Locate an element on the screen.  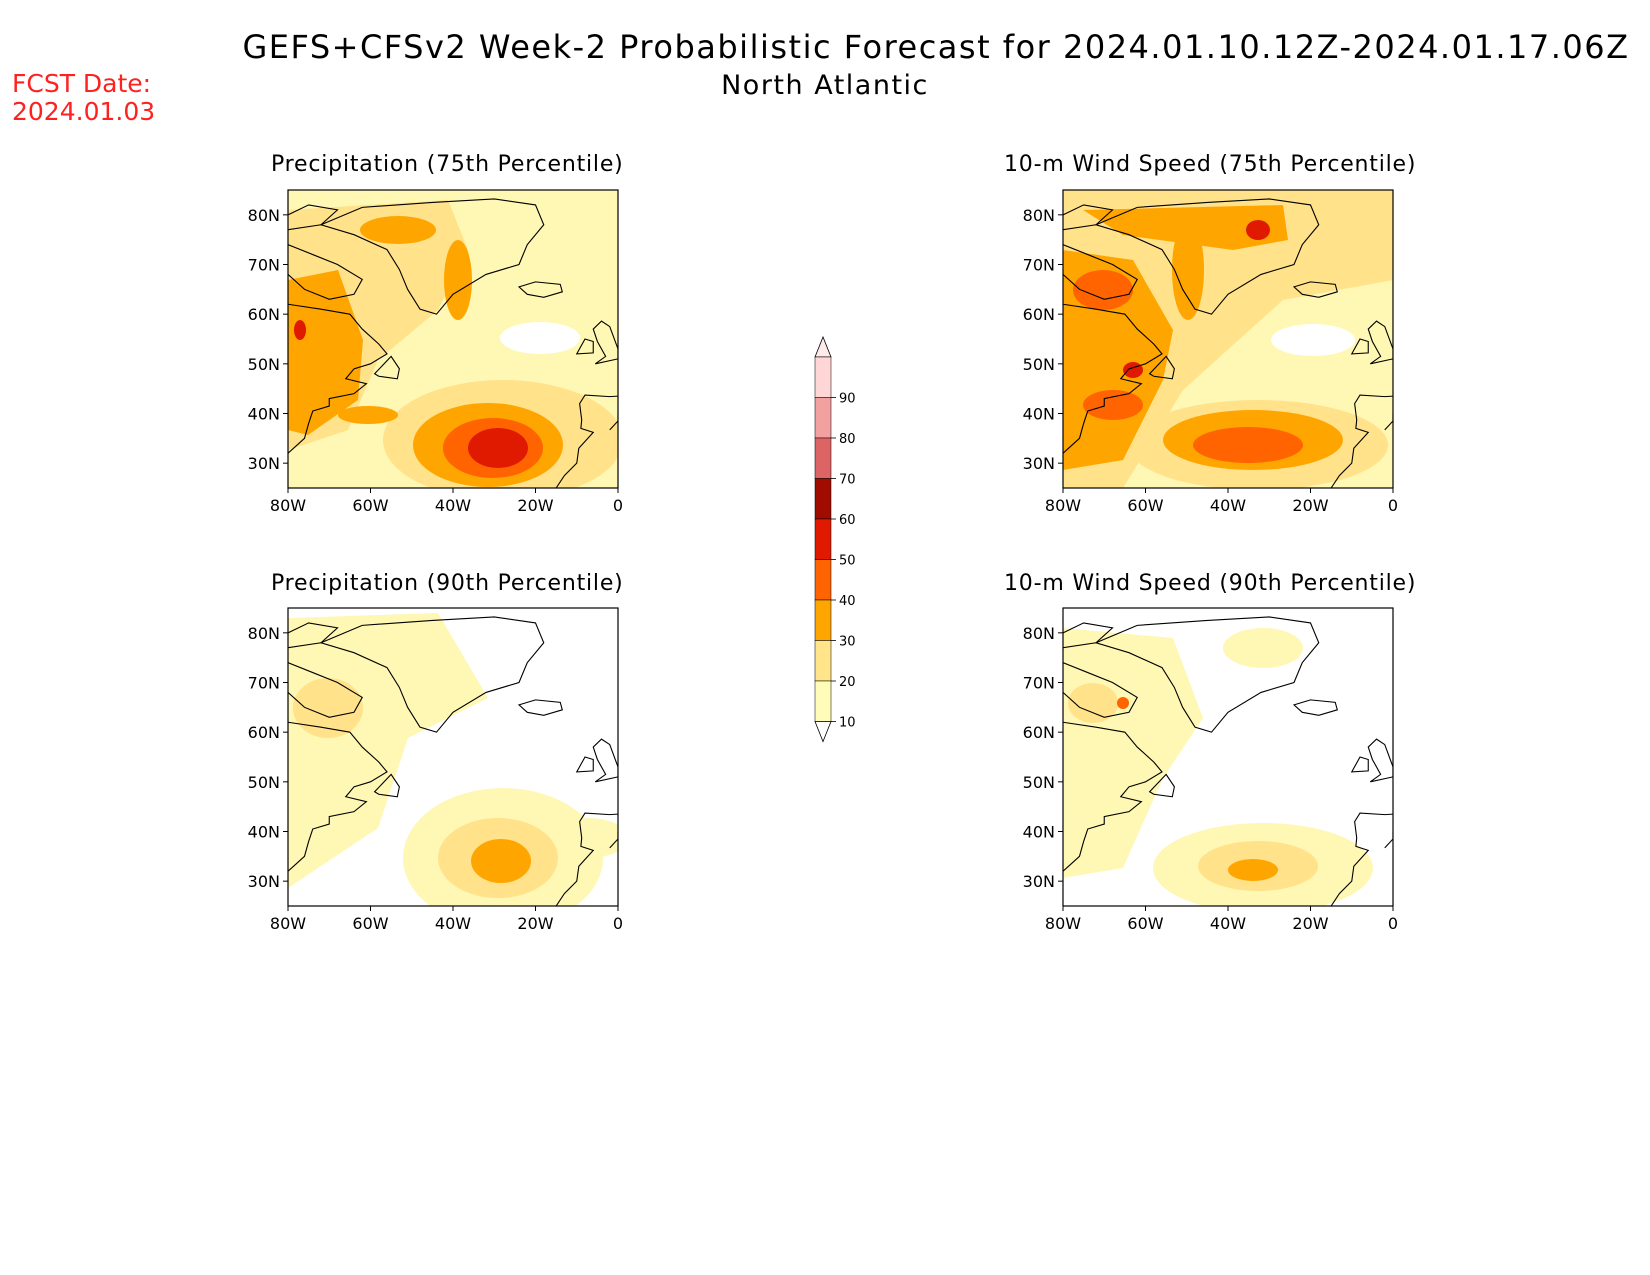
wind-orange-ridge is located at coordinates (1188, 270).